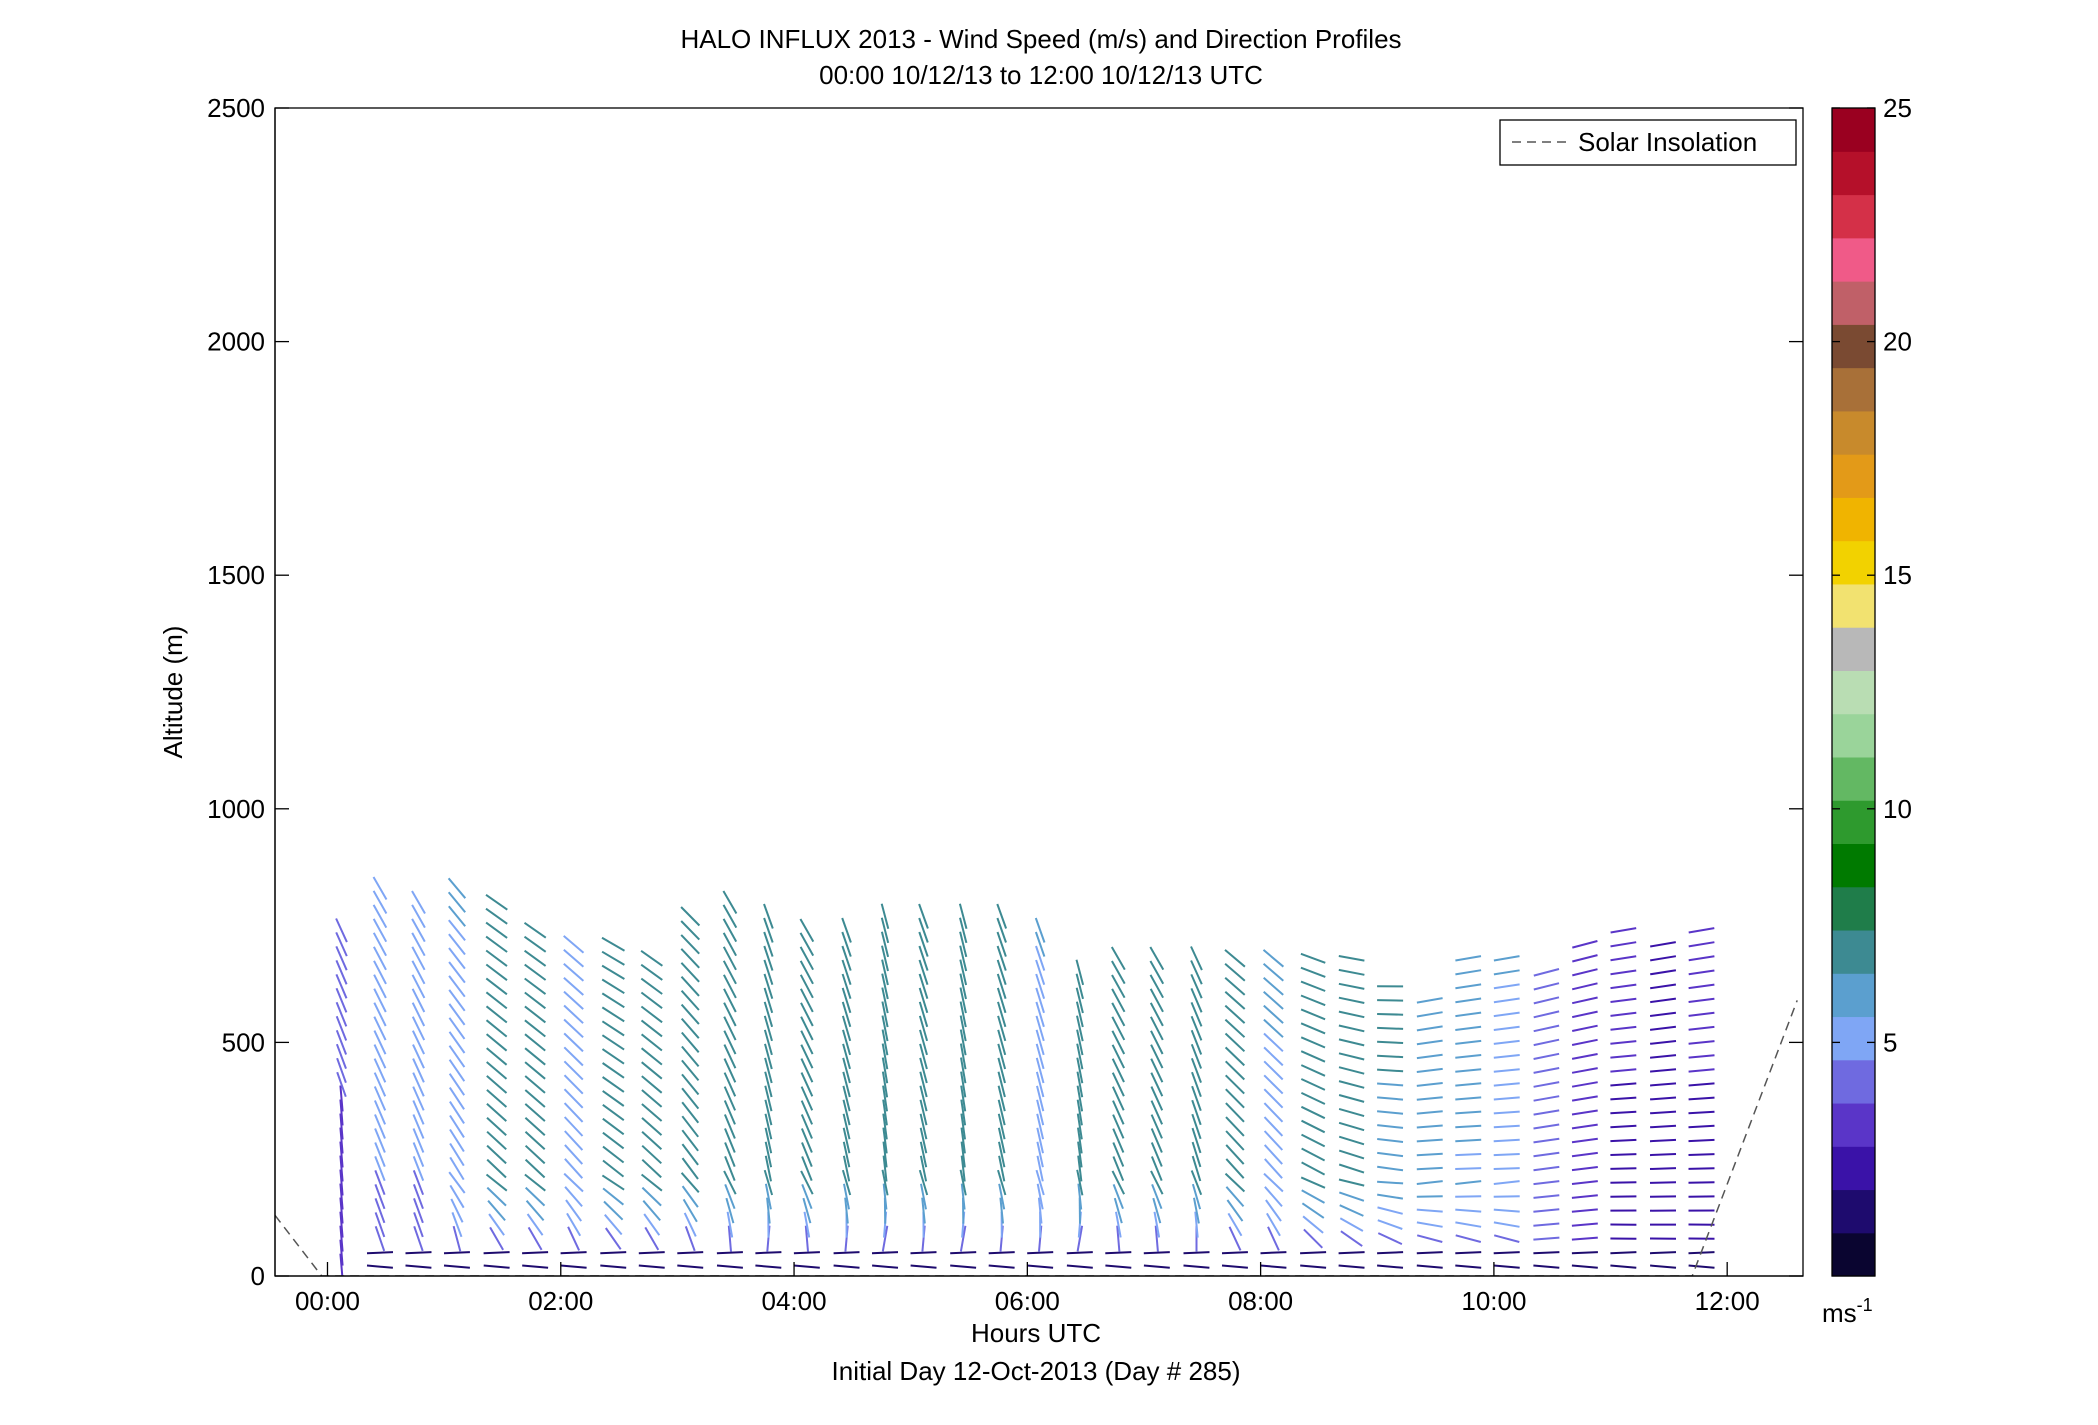  I want to click on legend-solar-label: Solar Insolation, so click(1667, 142).